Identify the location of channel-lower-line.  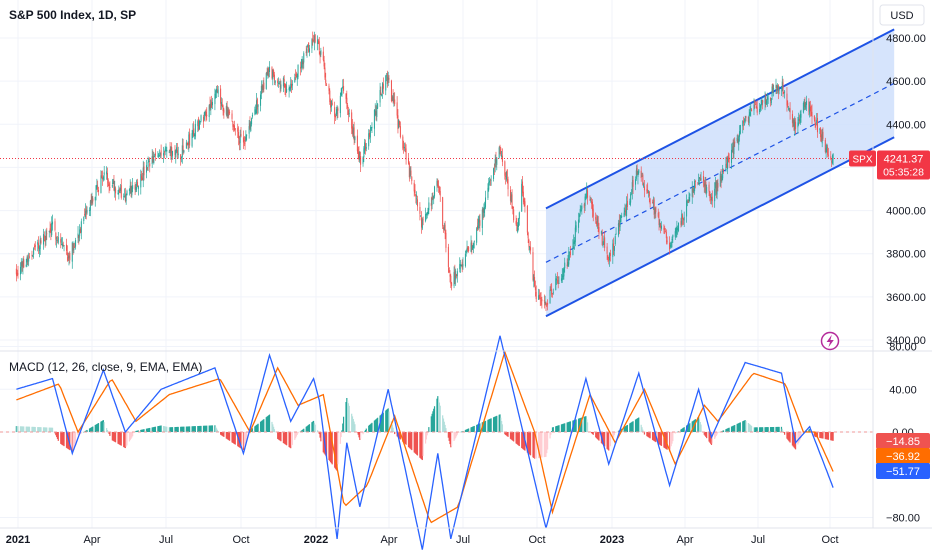
(720, 227).